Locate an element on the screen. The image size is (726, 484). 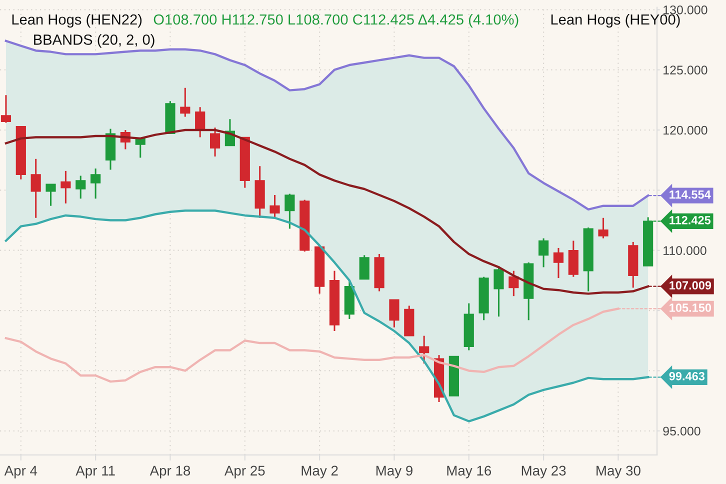
y-tick-label: 130.000 is located at coordinates (686, 9).